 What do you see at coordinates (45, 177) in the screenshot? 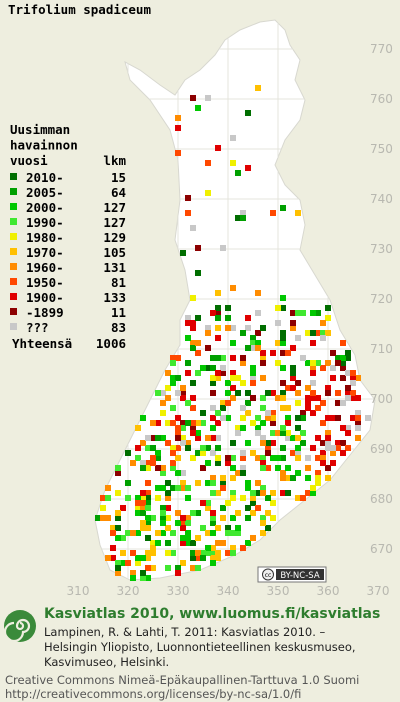
I see `legend-label: 2010-` at bounding box center [45, 177].